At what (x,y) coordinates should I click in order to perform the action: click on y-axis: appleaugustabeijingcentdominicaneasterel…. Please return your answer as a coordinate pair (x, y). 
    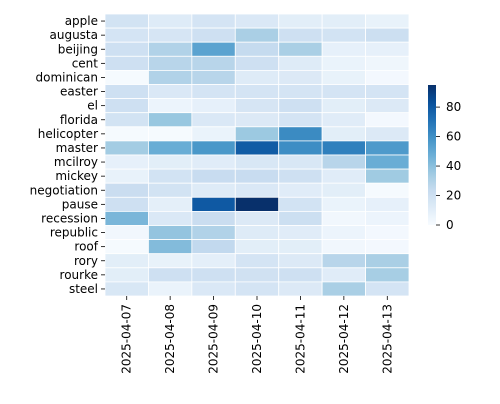
    Looking at the image, I should click on (67, 155).